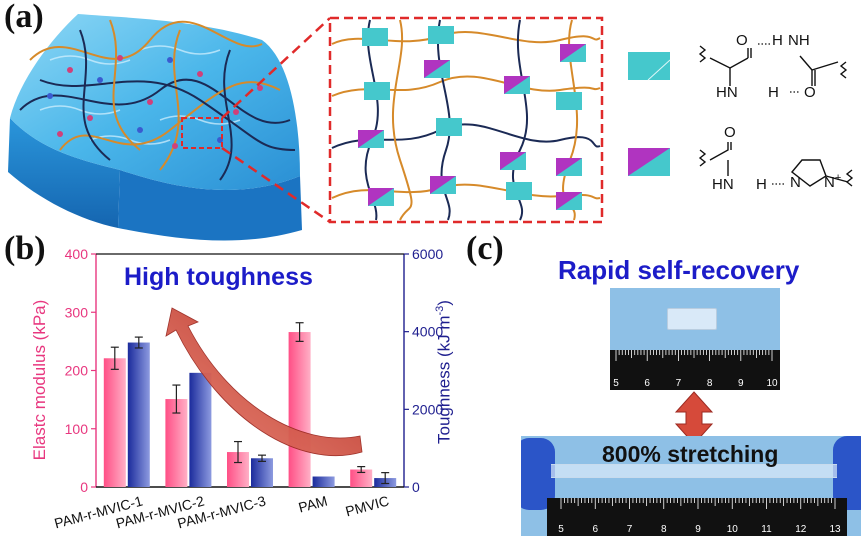 The width and height of the screenshot is (866, 540). I want to click on ruler-bottom-label: 5, so click(561, 529).